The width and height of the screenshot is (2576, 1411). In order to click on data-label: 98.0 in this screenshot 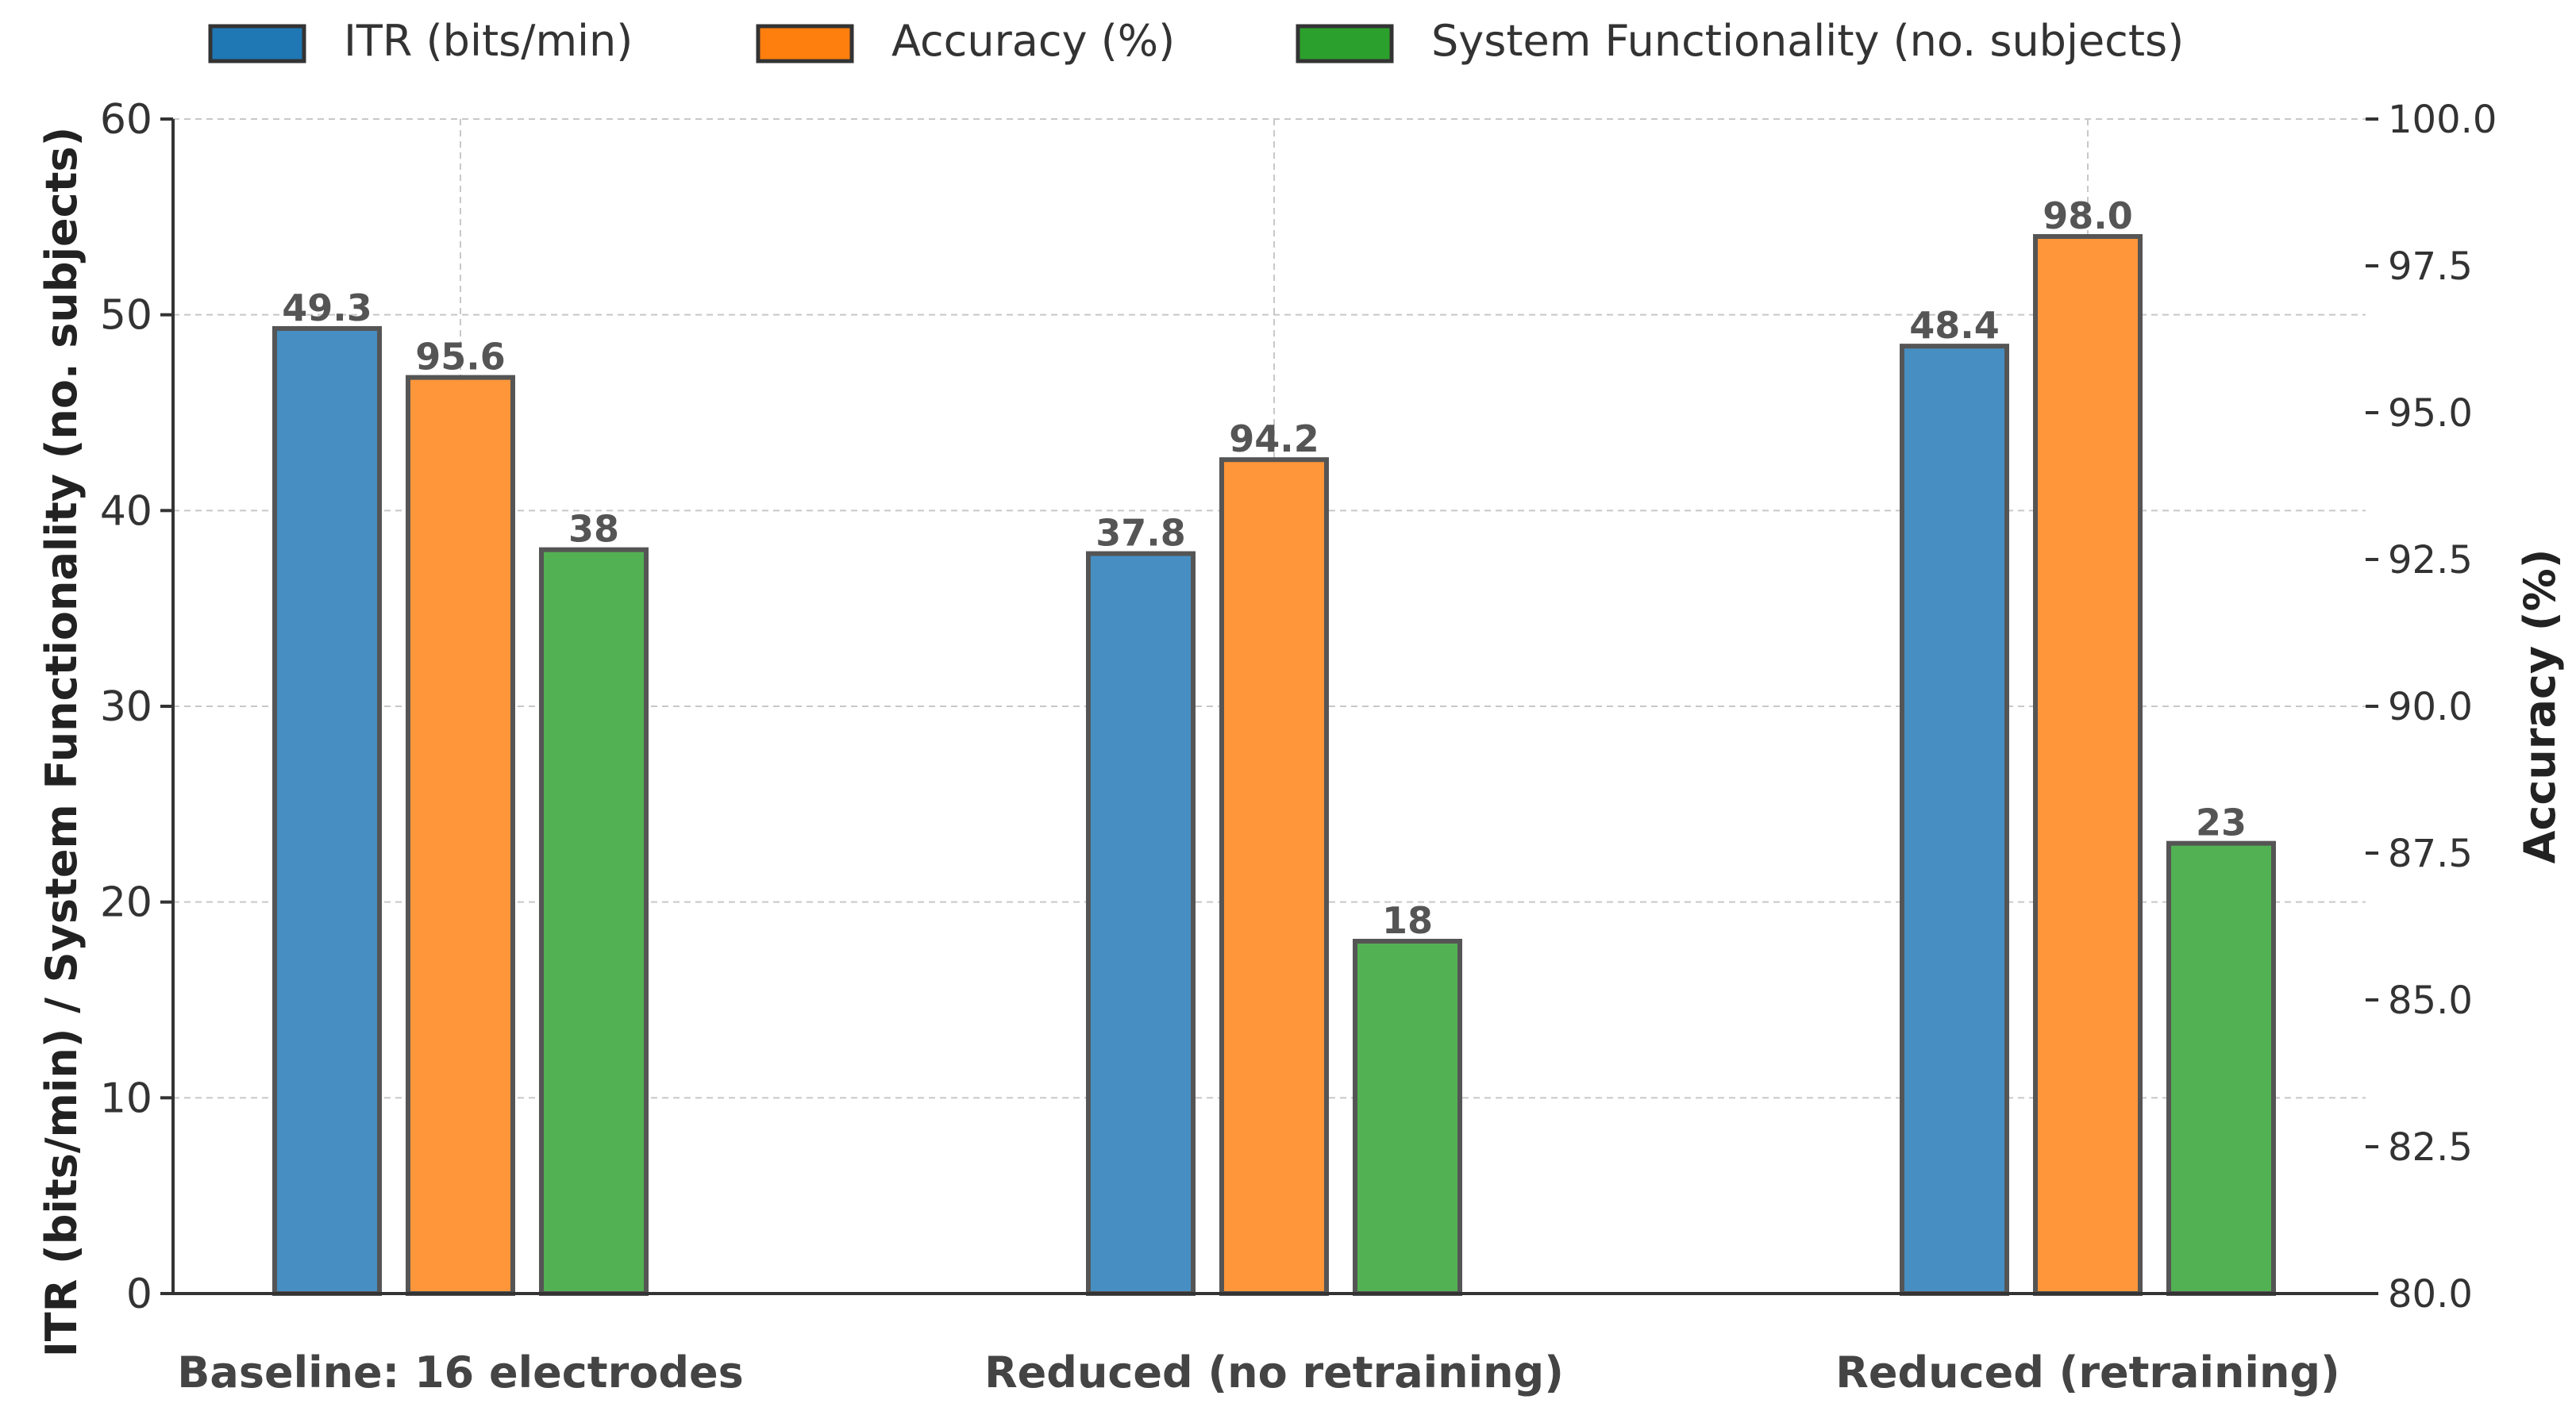, I will do `click(2088, 215)`.